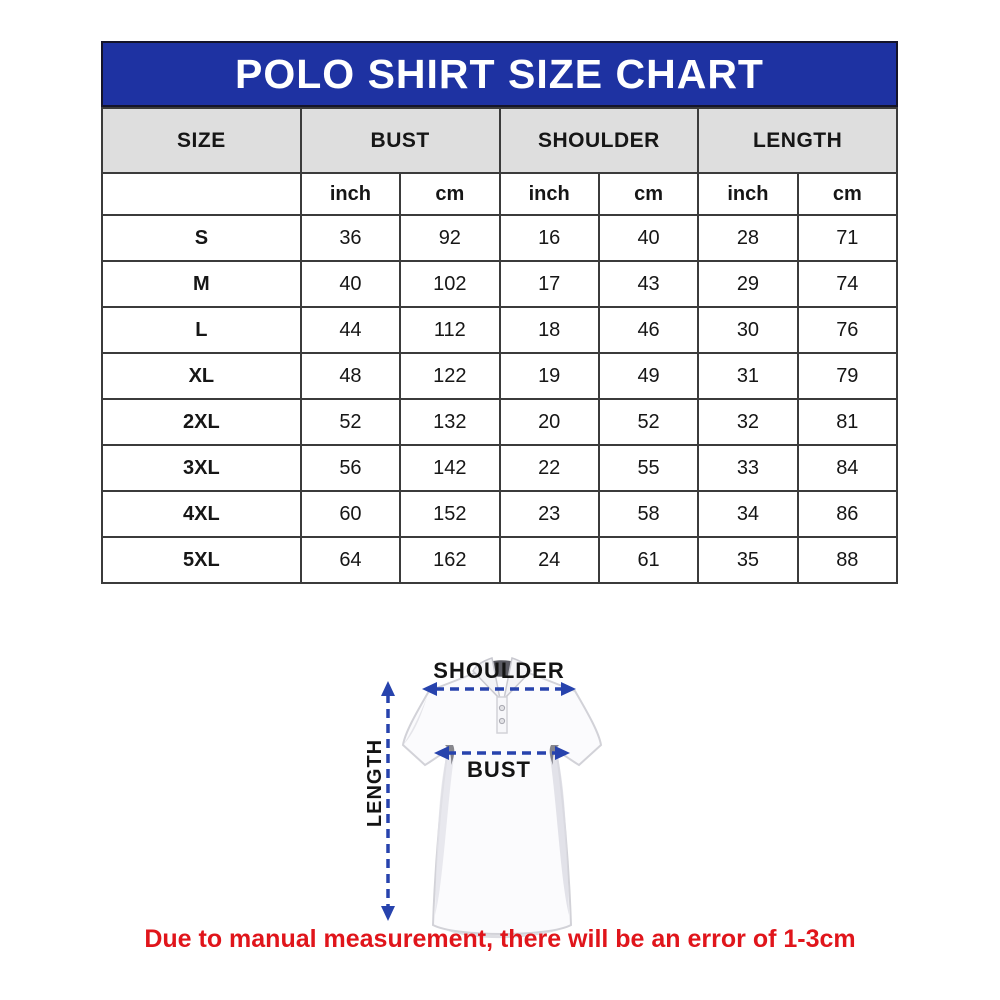 The height and width of the screenshot is (1000, 1000). I want to click on table-row: 5XL 64 162 24 61 35 88, so click(500, 560).